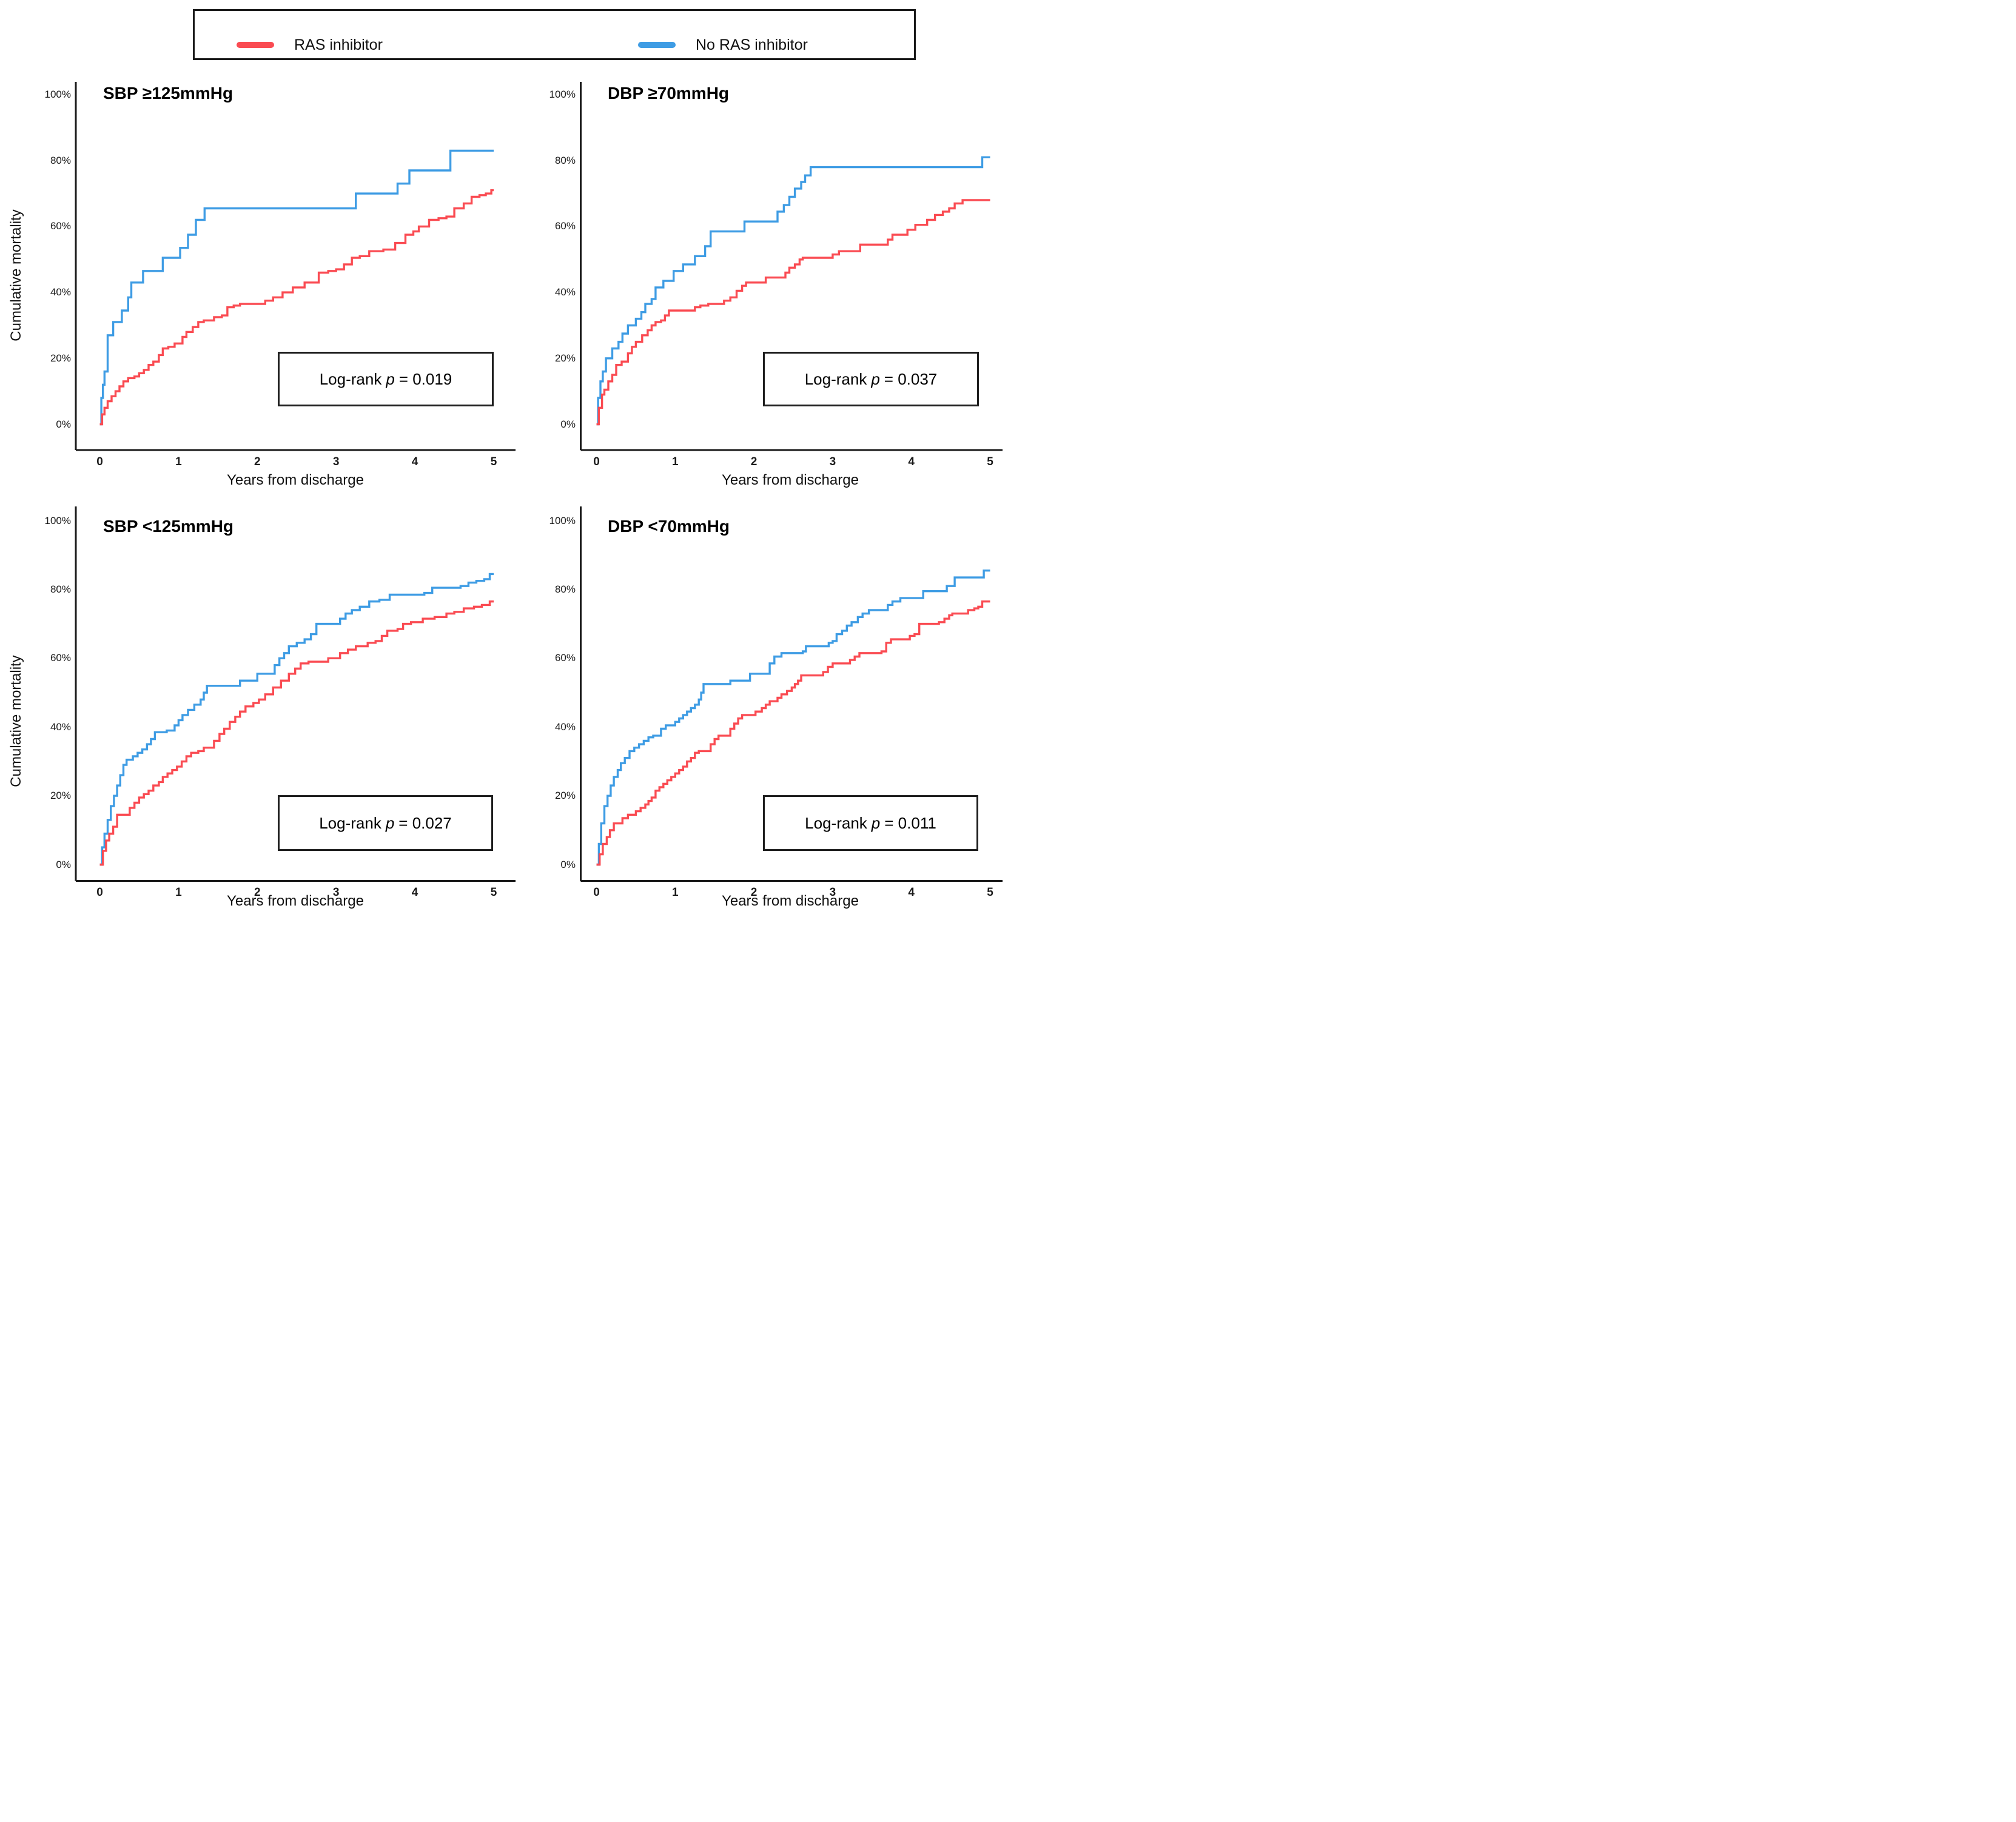  What do you see at coordinates (168, 93) in the screenshot?
I see `panel-0-title: SBP ≥125mmHg` at bounding box center [168, 93].